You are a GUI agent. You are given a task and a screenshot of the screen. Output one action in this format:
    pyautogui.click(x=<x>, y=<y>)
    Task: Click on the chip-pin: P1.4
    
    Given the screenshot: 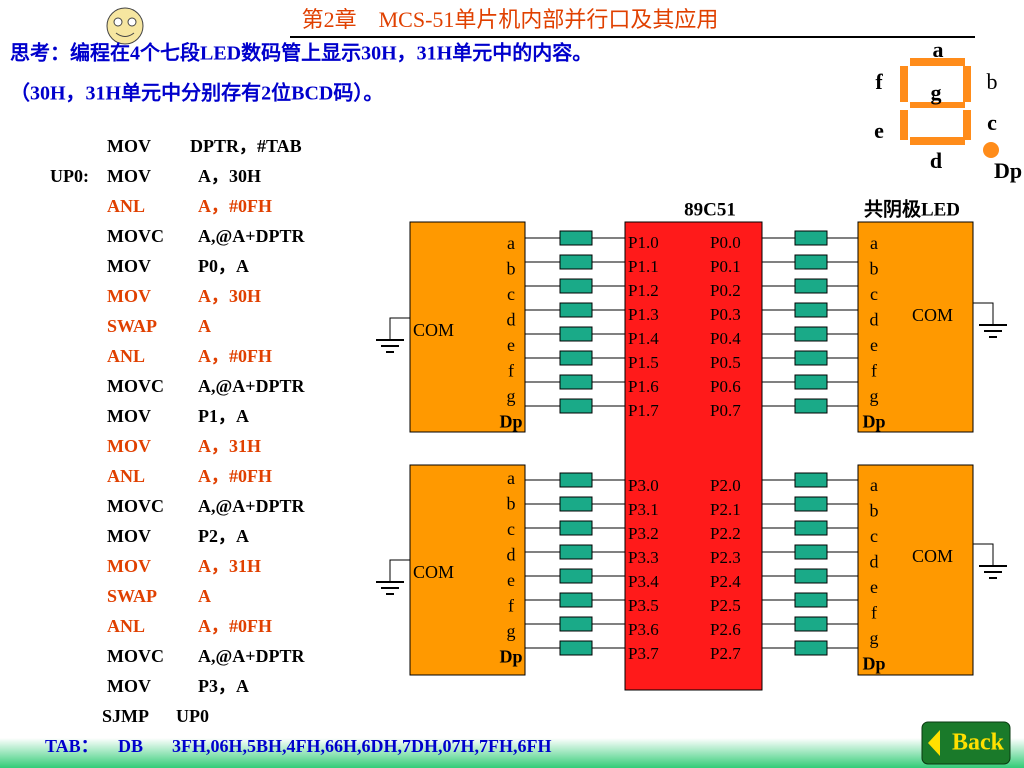 What is the action you would take?
    pyautogui.click(x=643, y=338)
    